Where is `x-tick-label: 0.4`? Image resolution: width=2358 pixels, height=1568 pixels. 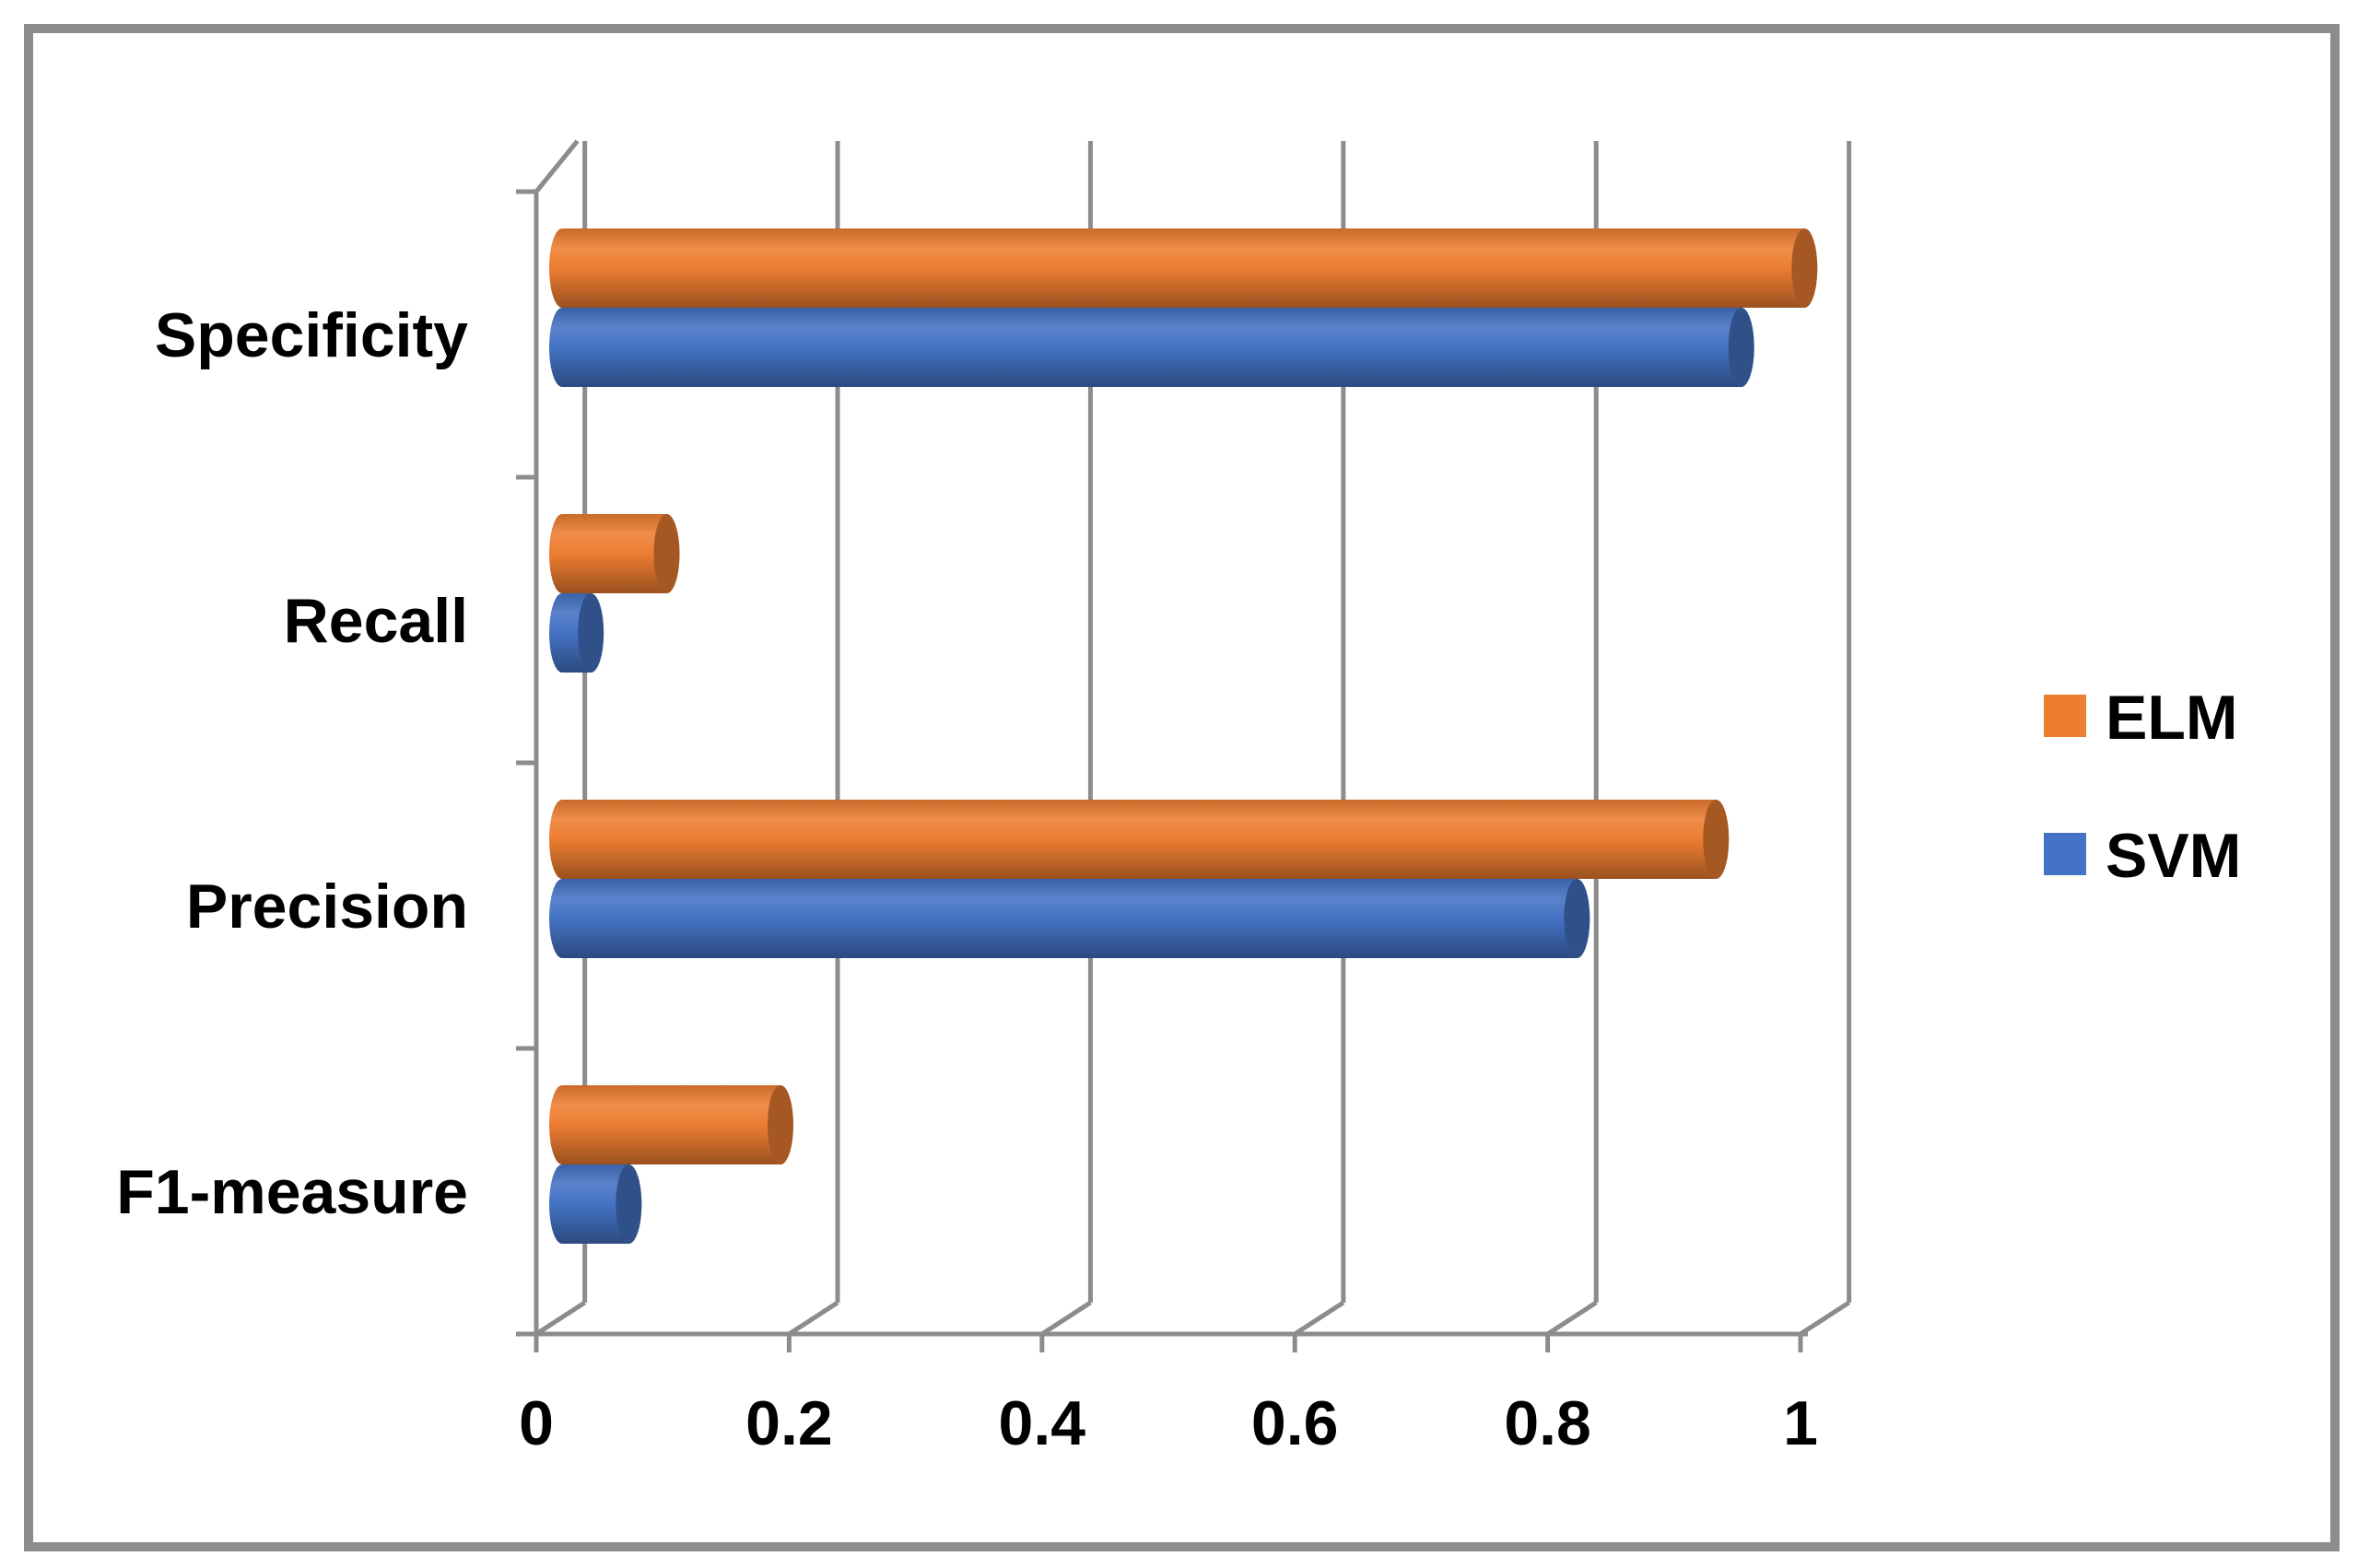
x-tick-label: 0.4 is located at coordinates (1043, 1423).